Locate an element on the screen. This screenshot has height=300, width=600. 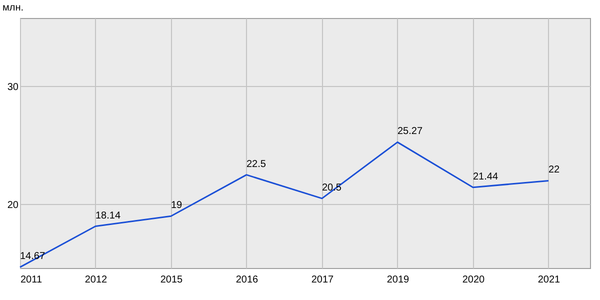
y-tick-label: 30 is located at coordinates (13, 87).